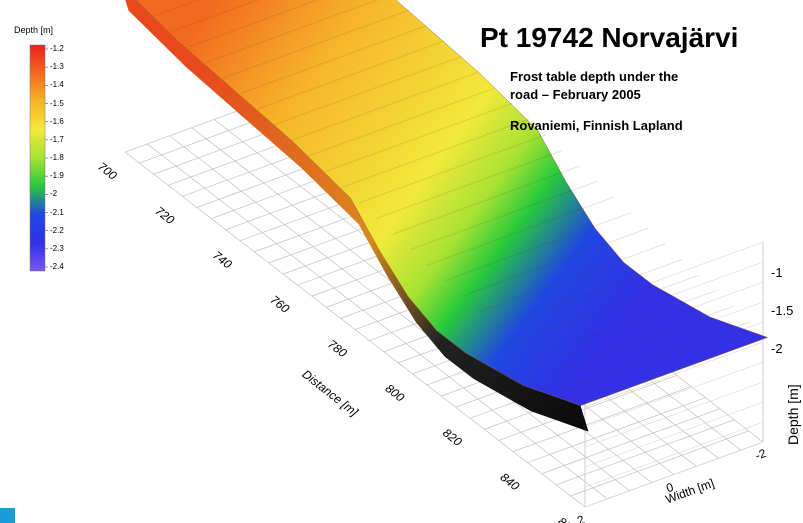  What do you see at coordinates (57, 48) in the screenshot?
I see `colorbar-tick-label: -1.2` at bounding box center [57, 48].